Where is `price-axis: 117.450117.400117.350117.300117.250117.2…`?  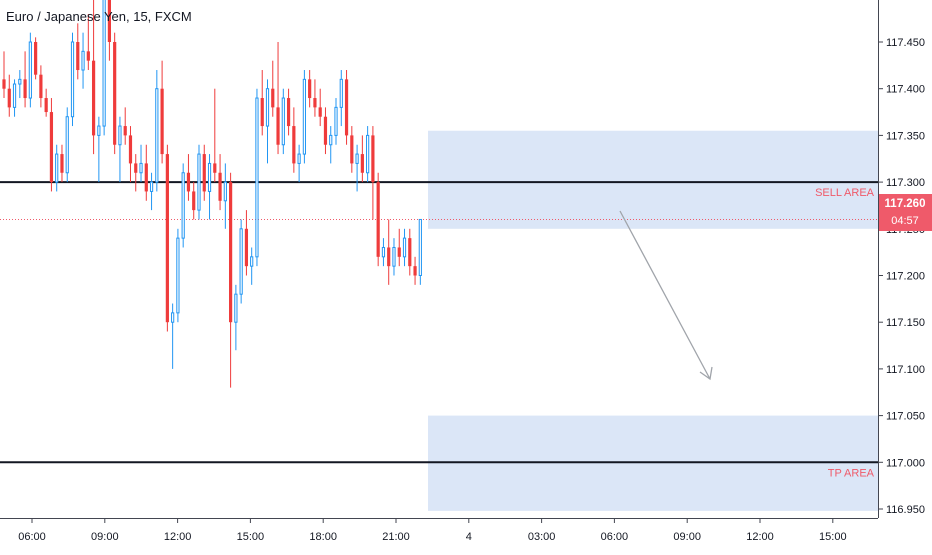
price-axis: 117.450117.400117.350117.300117.250117.2… is located at coordinates (901, 296).